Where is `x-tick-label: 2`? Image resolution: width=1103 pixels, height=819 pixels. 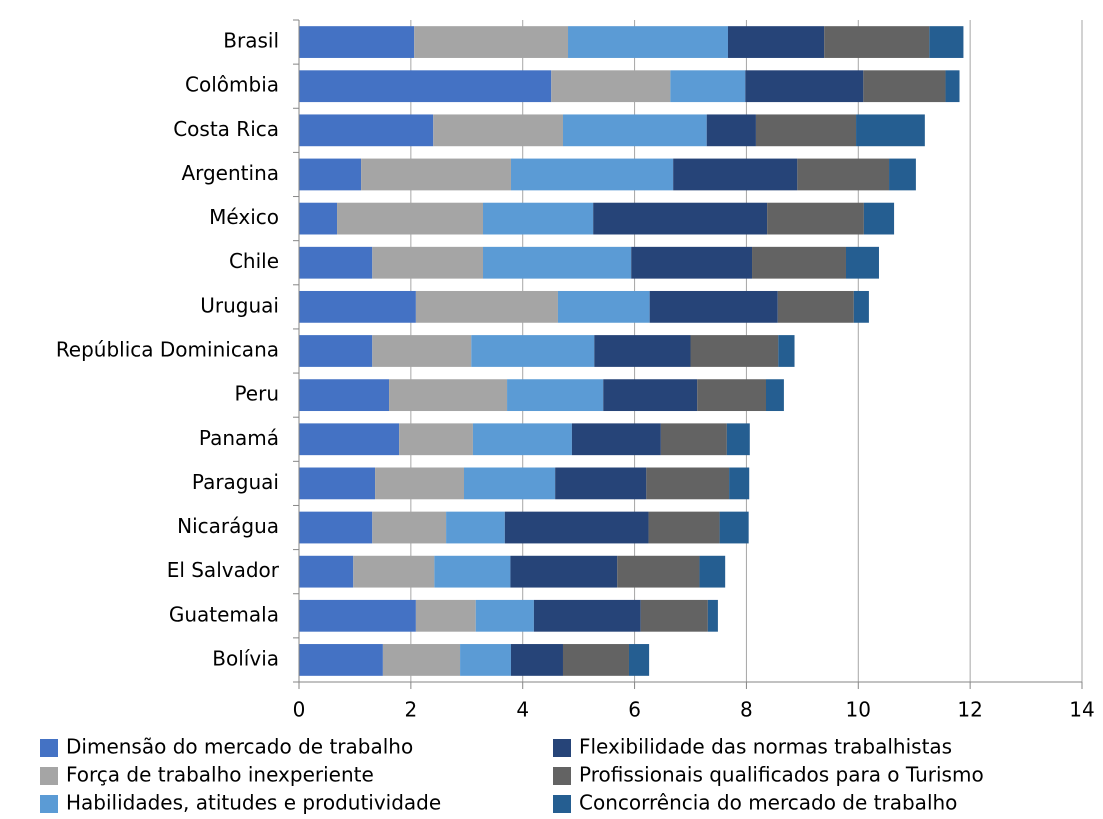
x-tick-label: 2 is located at coordinates (410, 710).